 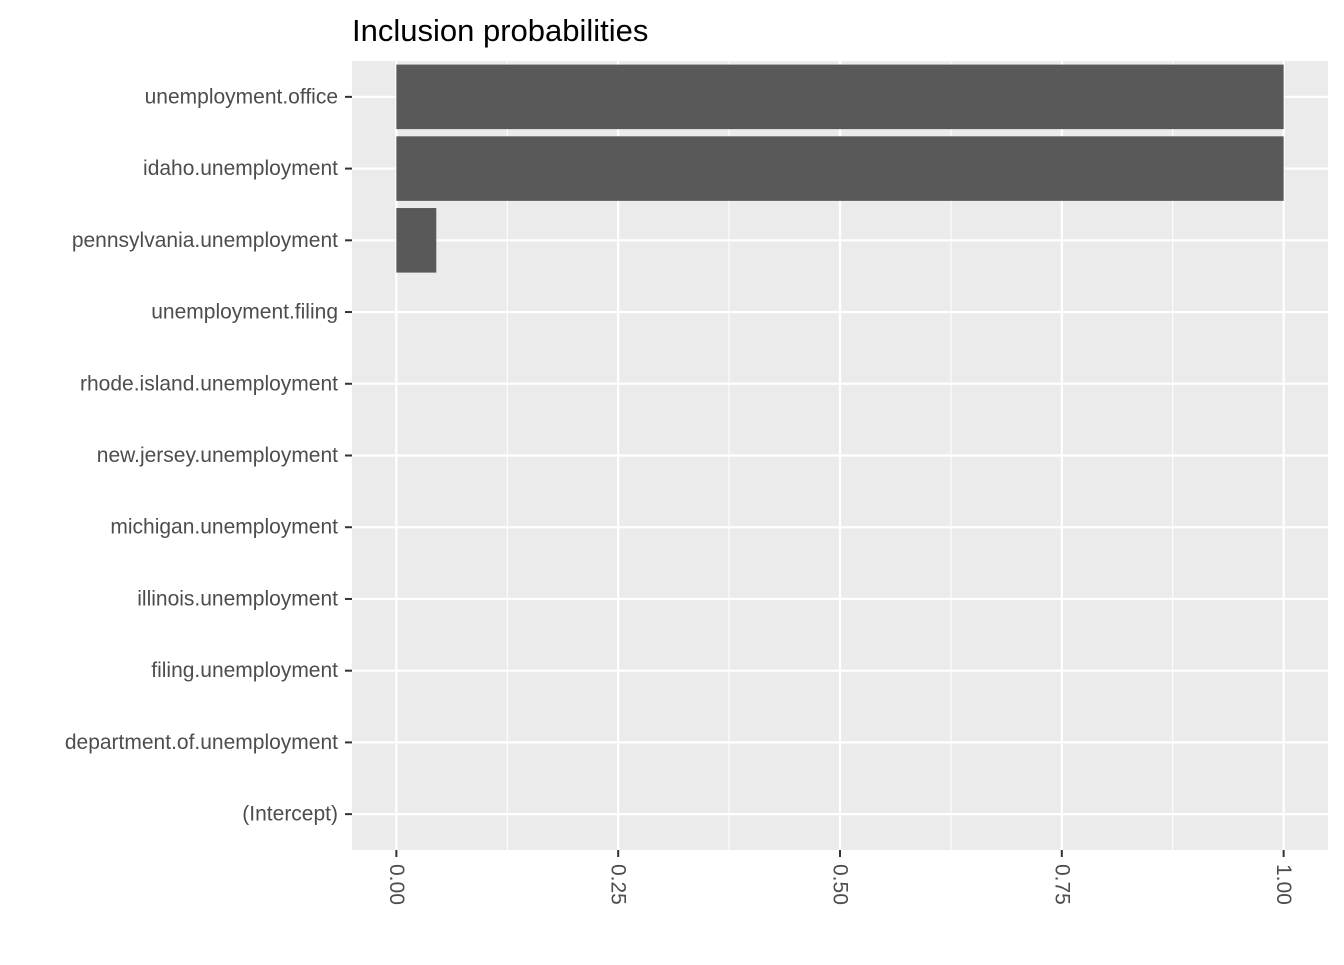 I want to click on y-tick-label: idaho.unemployment, so click(x=240, y=168).